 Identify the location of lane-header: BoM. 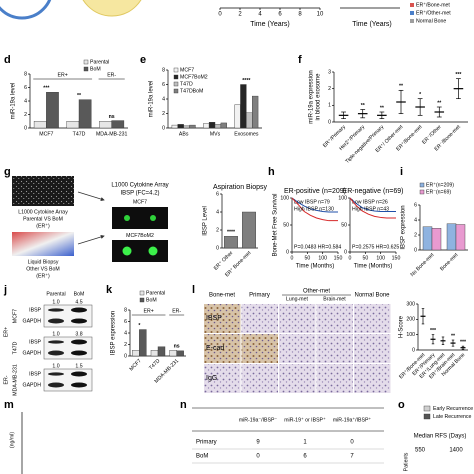
(79, 294).